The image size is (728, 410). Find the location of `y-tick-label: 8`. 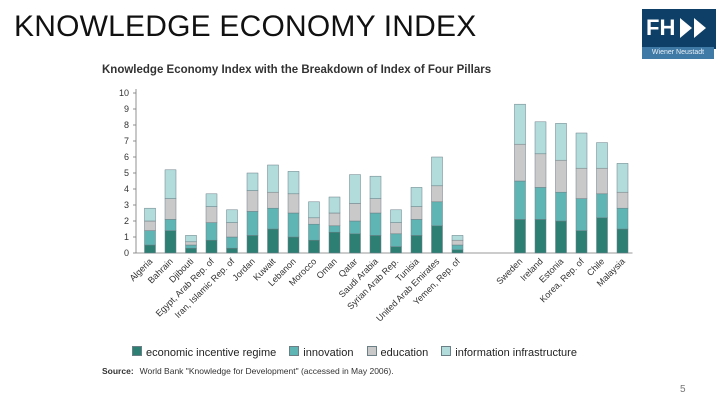

y-tick-label: 8 is located at coordinates (126, 125).